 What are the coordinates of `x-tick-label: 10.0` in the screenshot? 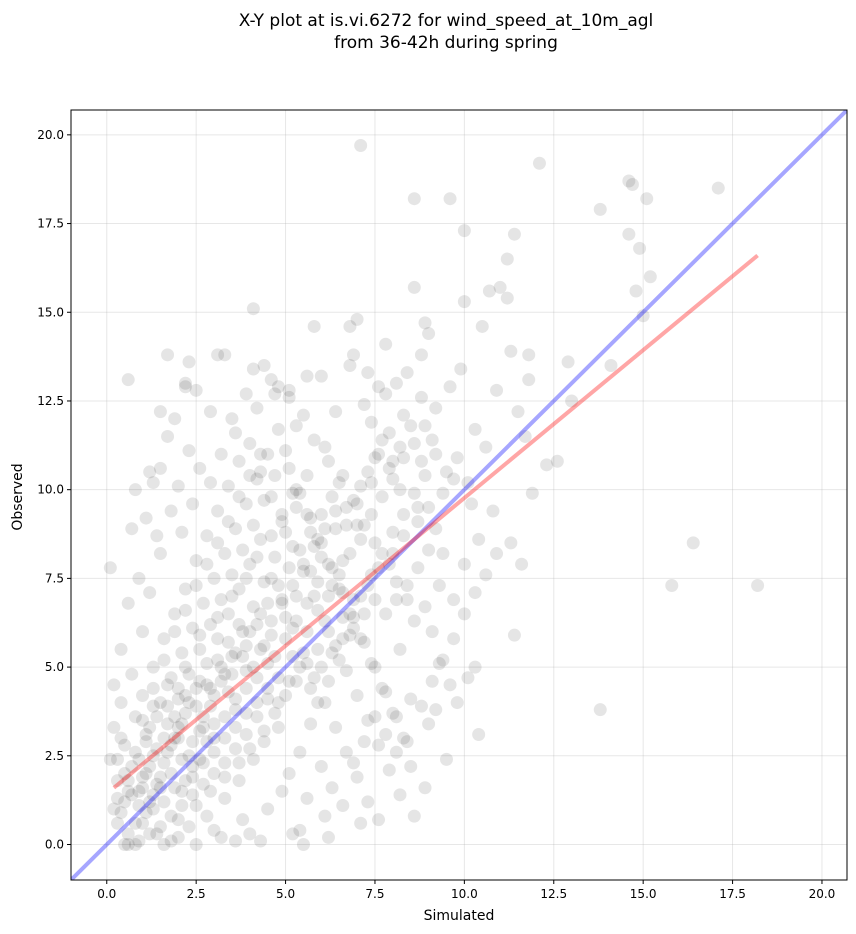 It's located at (464, 894).